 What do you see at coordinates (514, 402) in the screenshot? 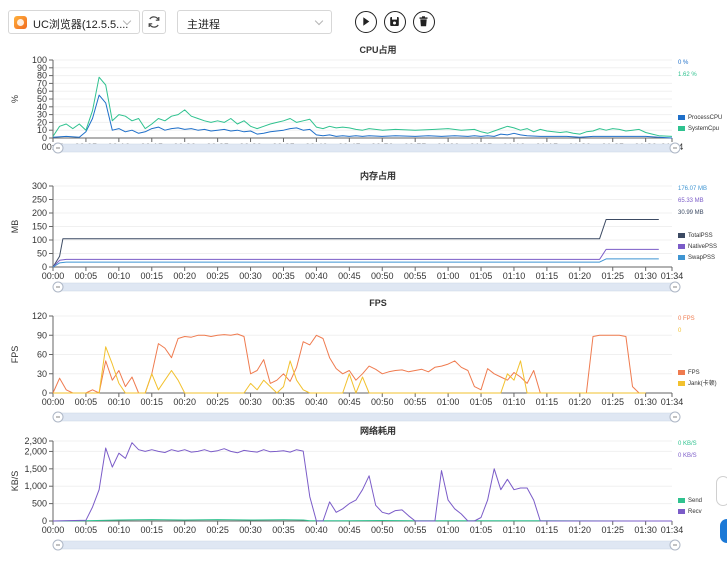
I see `x-tick-label: 01:10` at bounding box center [514, 402].